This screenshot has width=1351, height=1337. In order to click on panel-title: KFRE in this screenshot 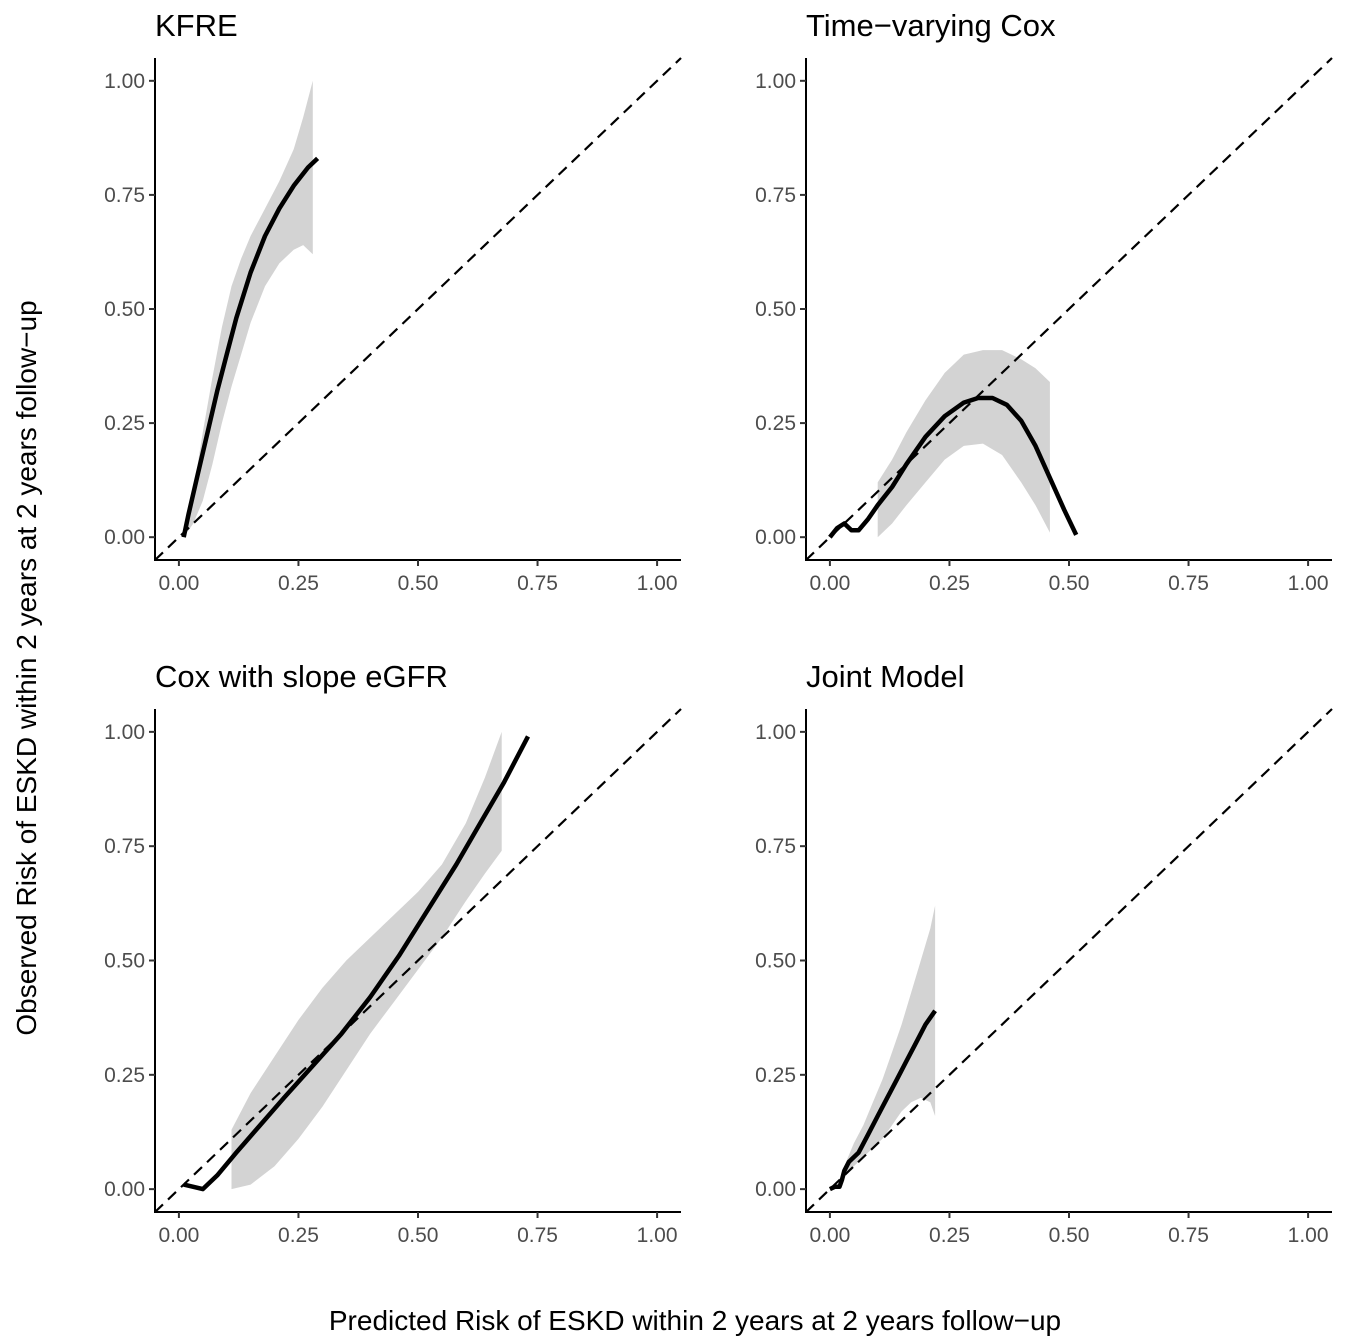, I will do `click(196, 25)`.